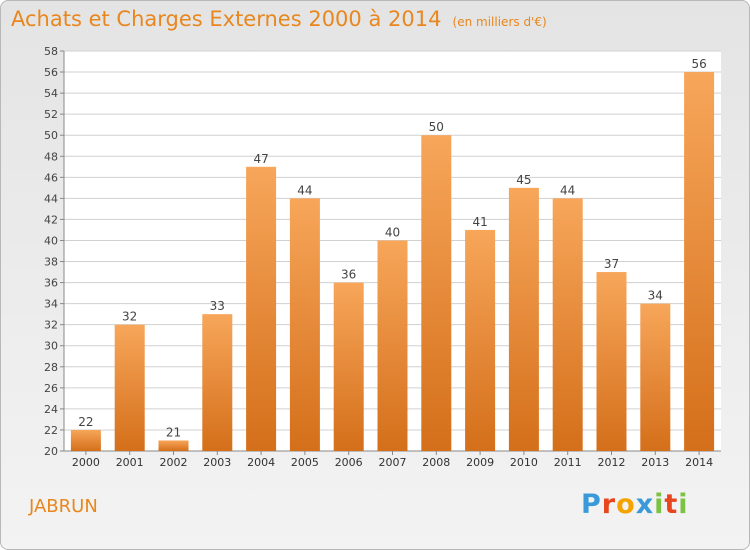 The width and height of the screenshot is (750, 550). What do you see at coordinates (305, 462) in the screenshot?
I see `x-tick-label: 2005` at bounding box center [305, 462].